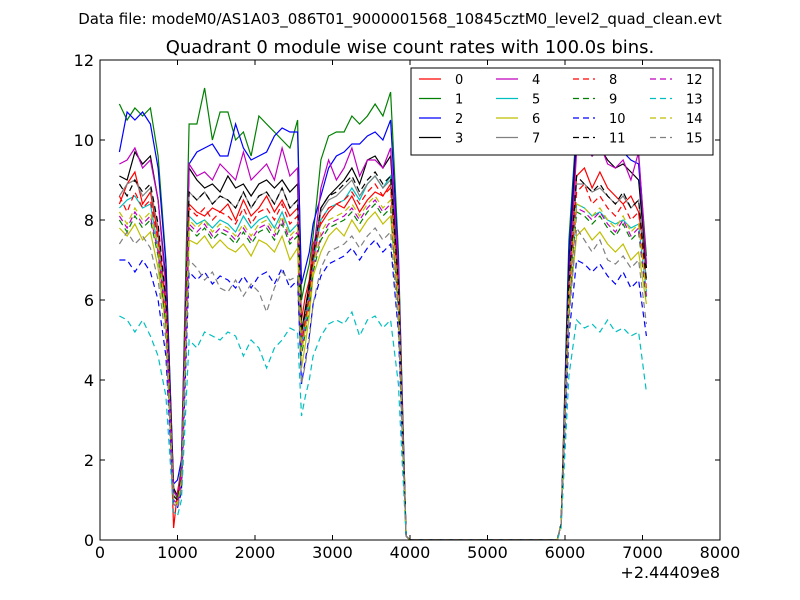 The image size is (800, 600). What do you see at coordinates (565, 552) in the screenshot?
I see `x-tick-label-6000: 6000` at bounding box center [565, 552].